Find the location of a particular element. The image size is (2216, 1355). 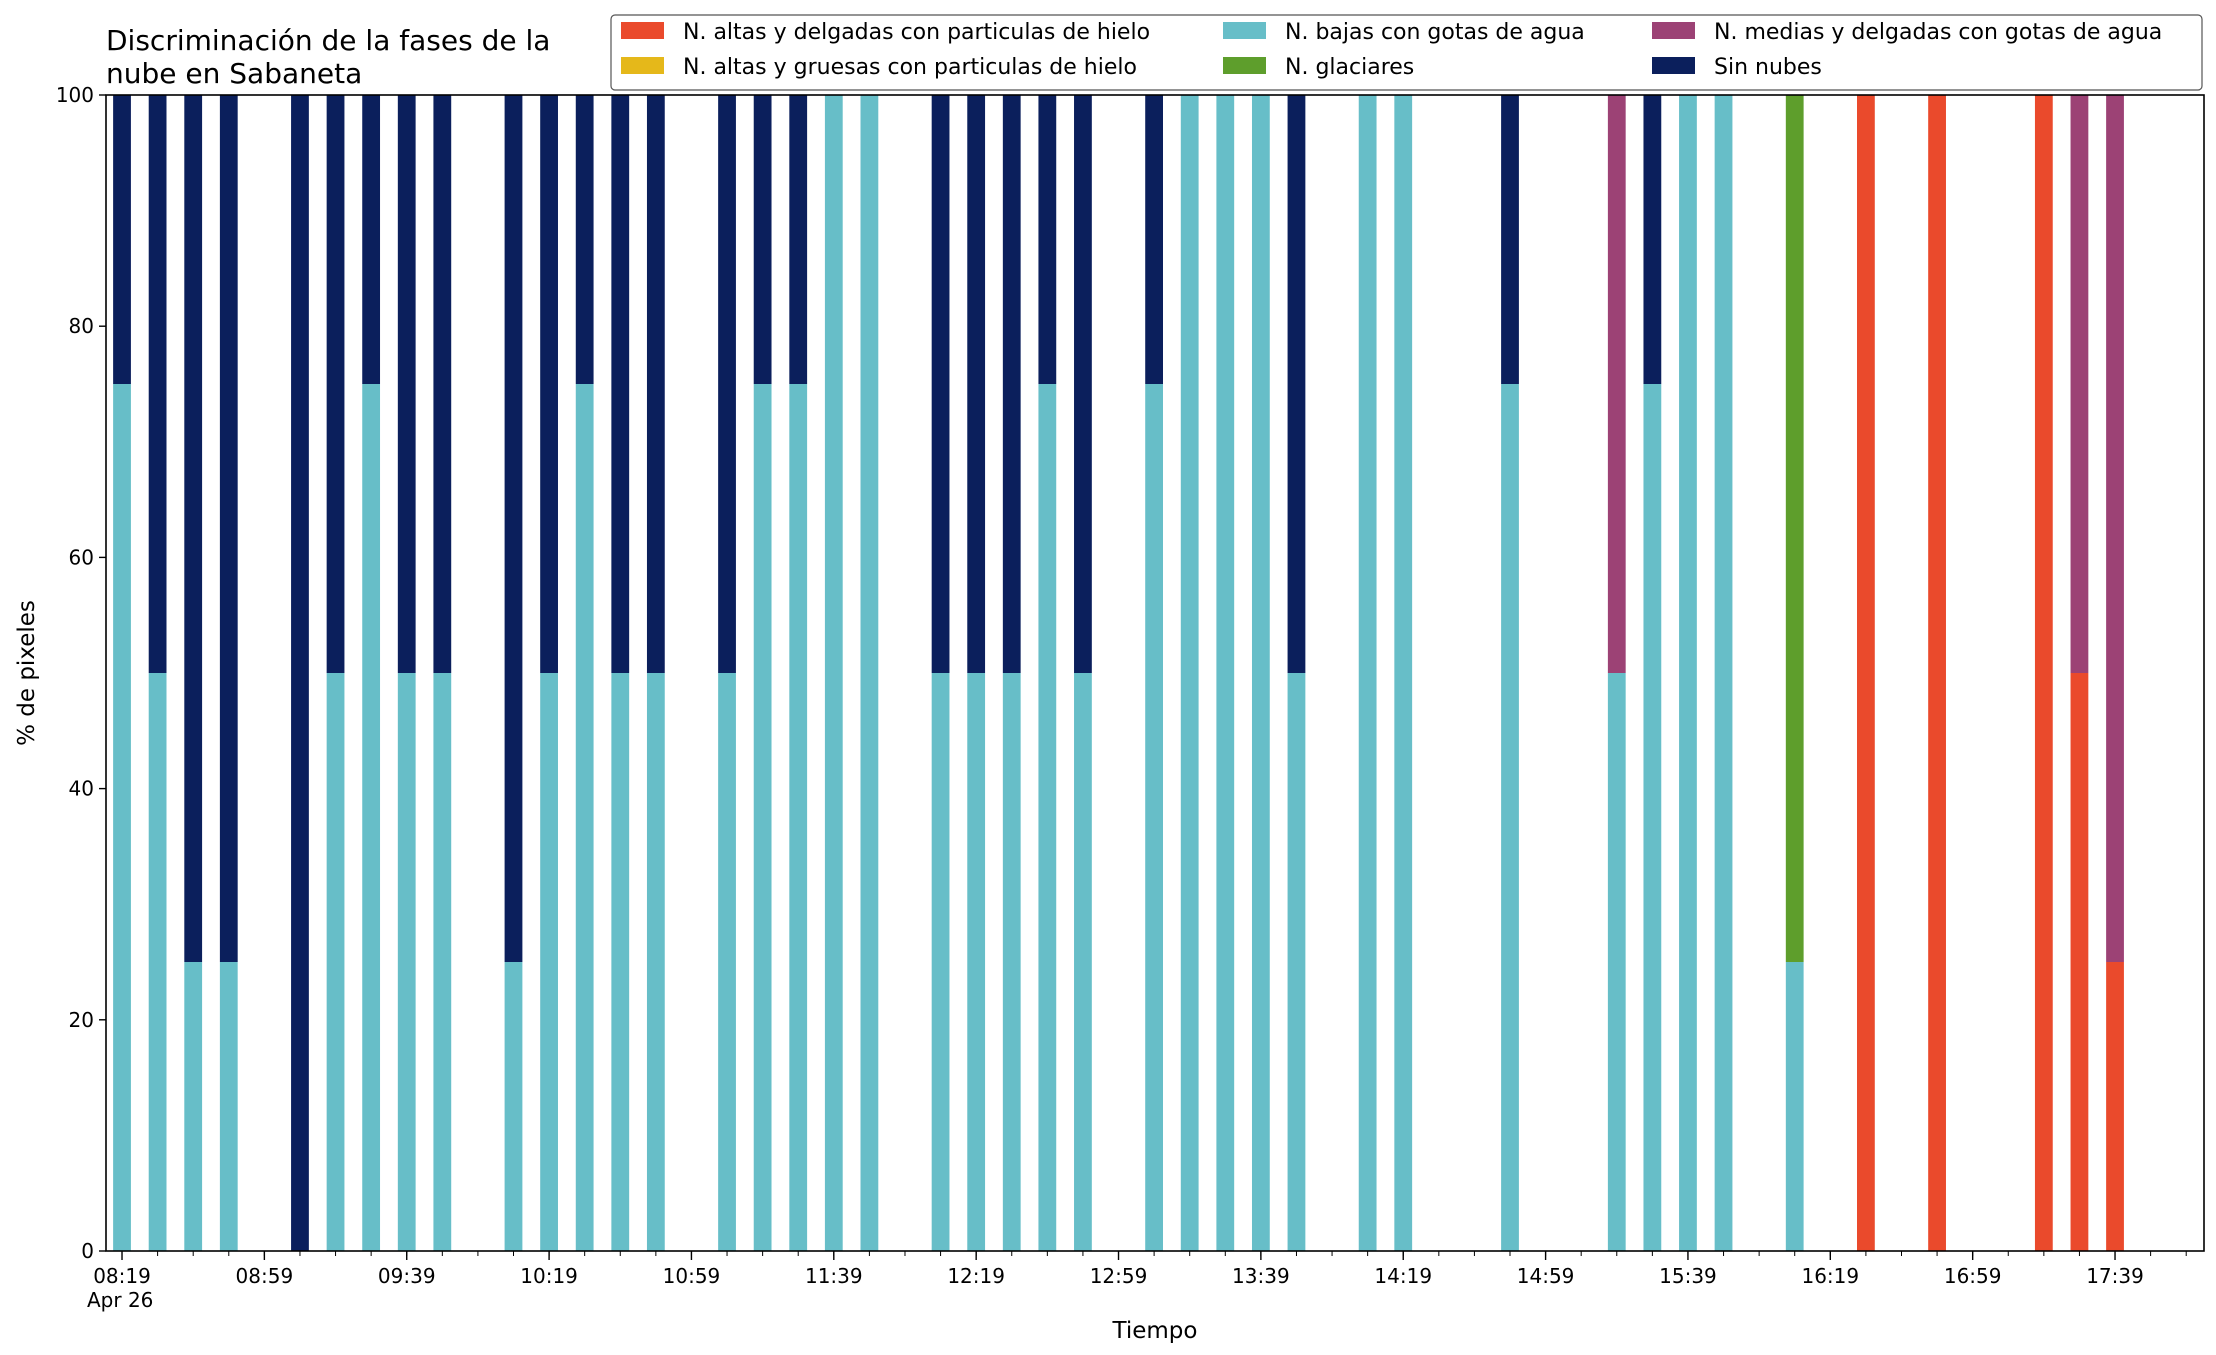

y-axis: 0 20 40 60 80 100 is located at coordinates (81, 673).